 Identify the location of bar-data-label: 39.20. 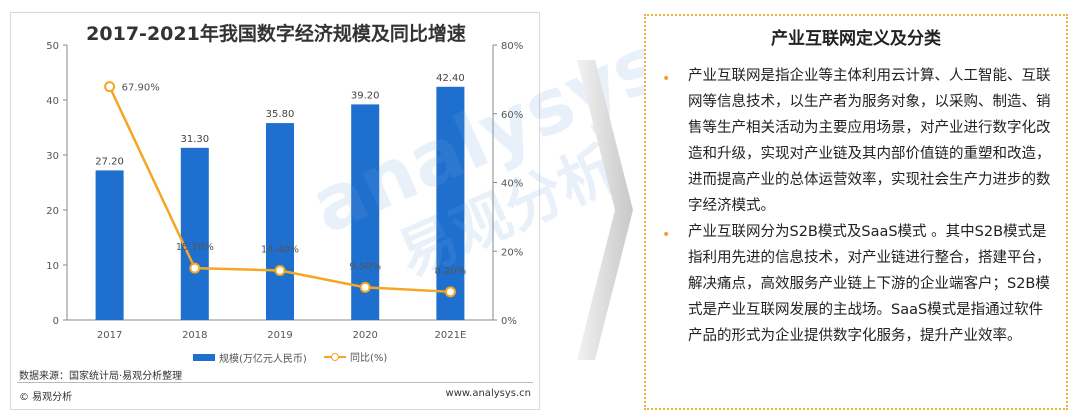
(365, 95).